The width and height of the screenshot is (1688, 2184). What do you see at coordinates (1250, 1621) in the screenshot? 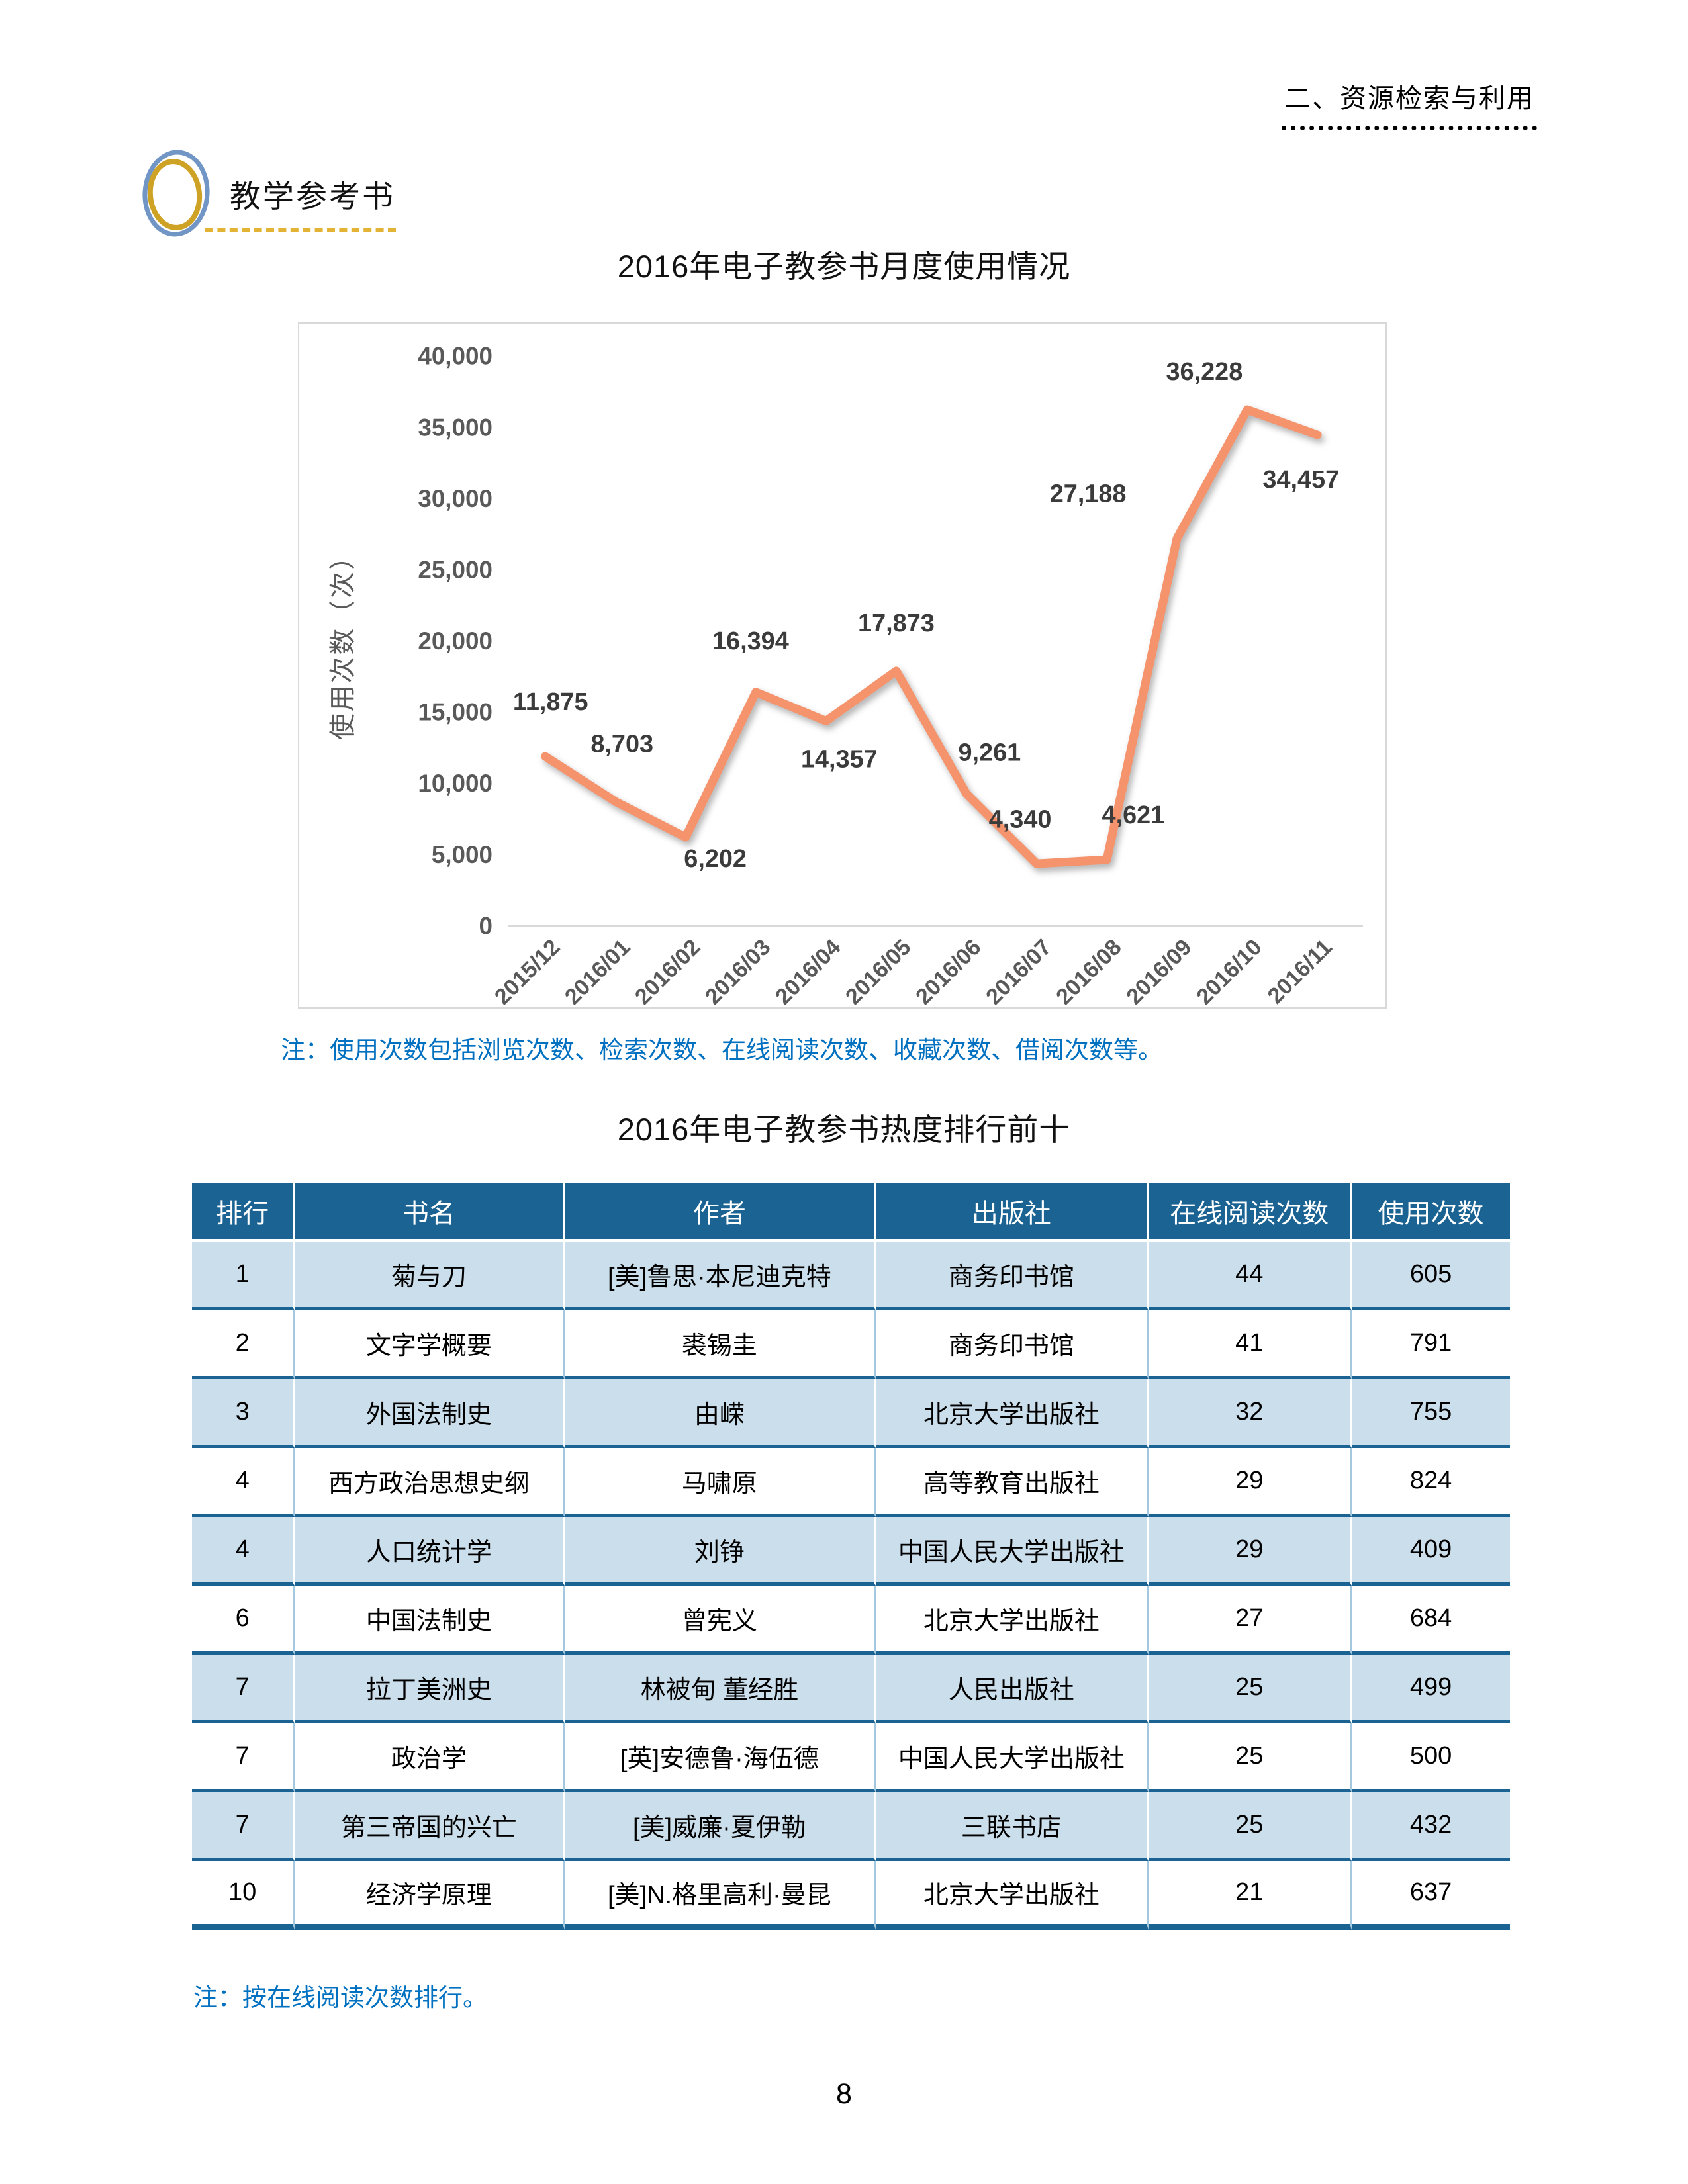
I see `table-cell: 27` at bounding box center [1250, 1621].